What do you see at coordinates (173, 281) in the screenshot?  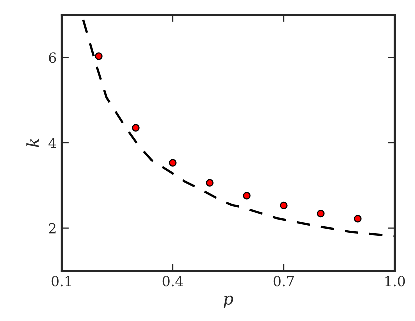 I see `x-tick-label: 0.4` at bounding box center [173, 281].